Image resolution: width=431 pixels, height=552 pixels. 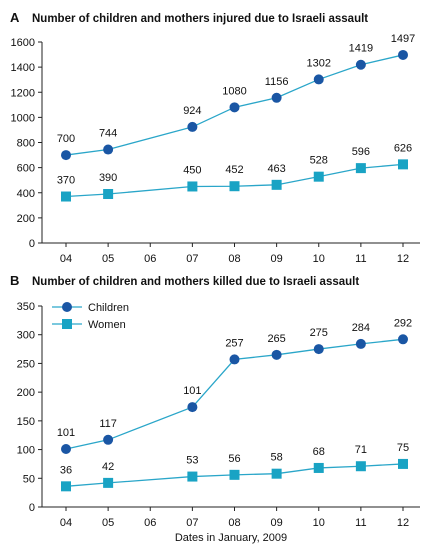 What do you see at coordinates (108, 178) in the screenshot?
I see `data-label: 390` at bounding box center [108, 178].